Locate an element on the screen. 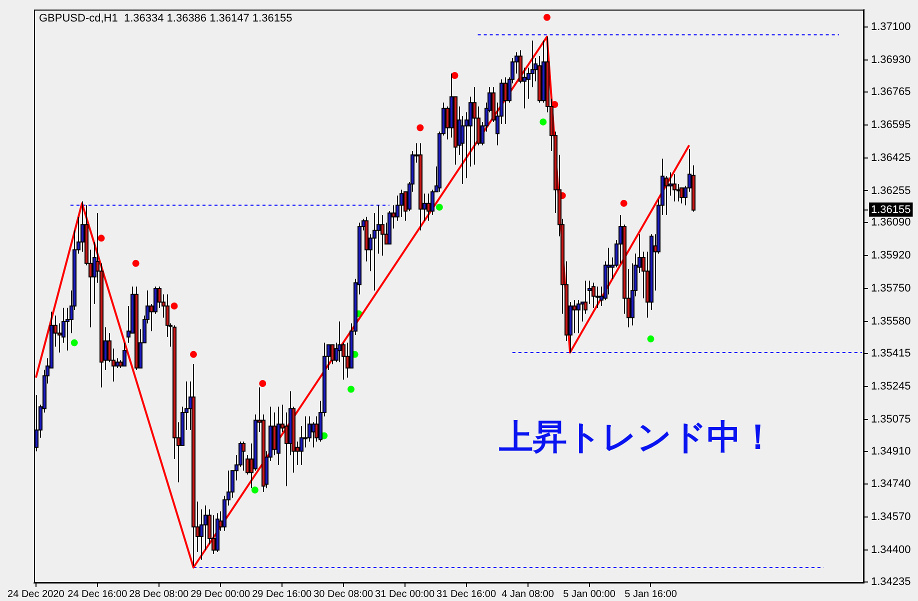  y-tick-label: 1.35920 is located at coordinates (891, 256).